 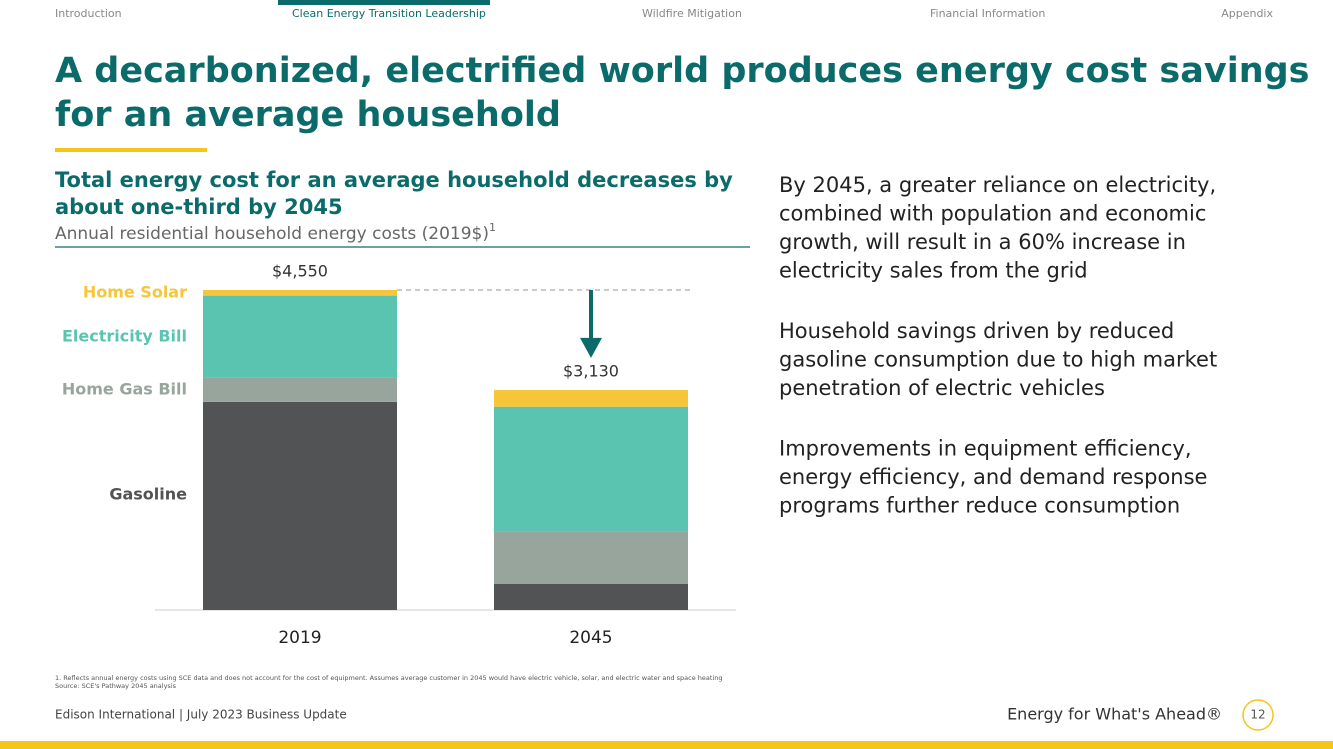 I want to click on body-text: electricity sales from the grid, so click(x=933, y=271).